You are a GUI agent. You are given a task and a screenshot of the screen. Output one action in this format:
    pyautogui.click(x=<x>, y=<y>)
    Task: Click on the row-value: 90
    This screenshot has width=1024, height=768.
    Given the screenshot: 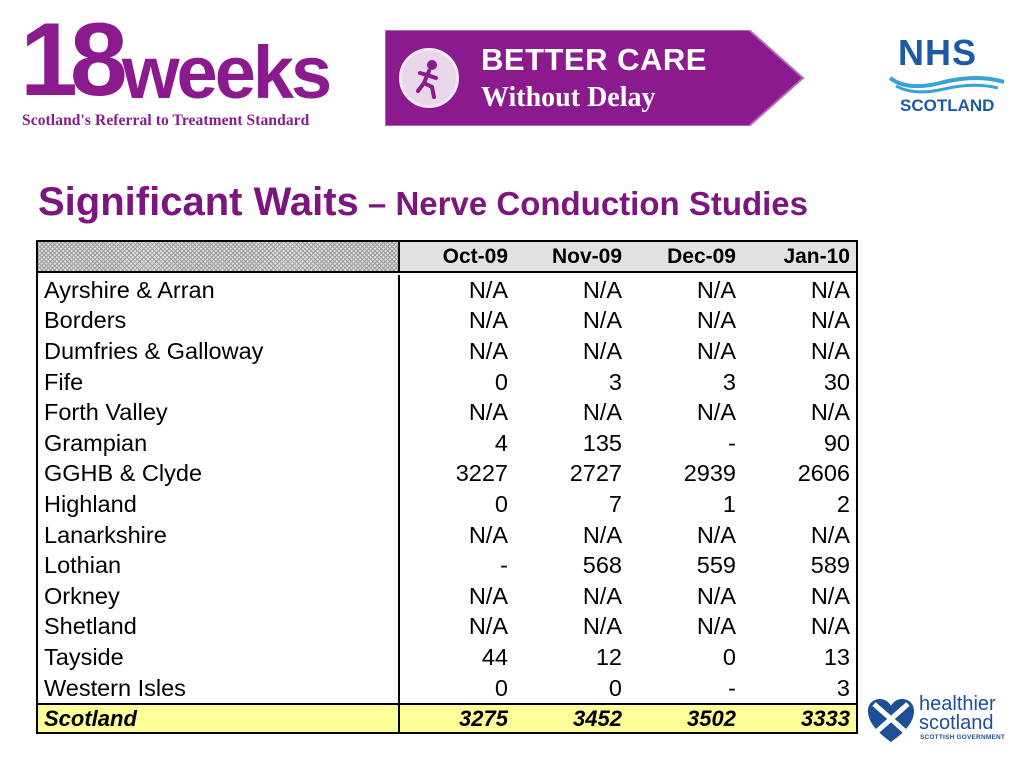 What is the action you would take?
    pyautogui.click(x=836, y=442)
    